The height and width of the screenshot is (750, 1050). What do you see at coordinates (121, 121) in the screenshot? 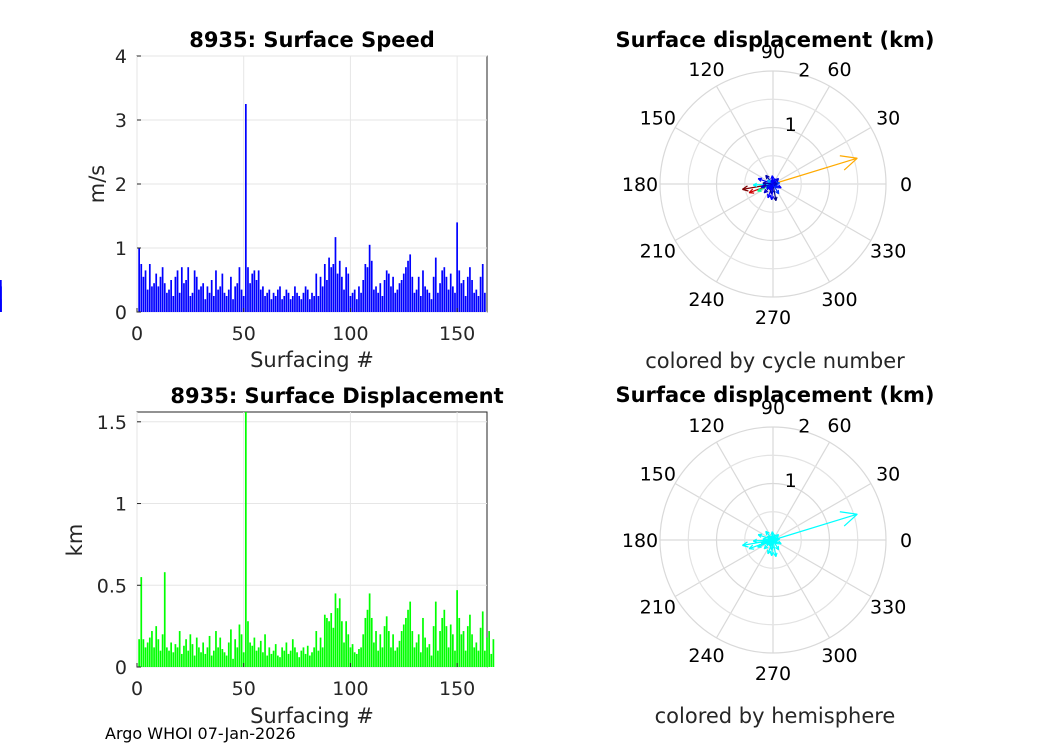
I see `y-tick-label: 3` at bounding box center [121, 121].